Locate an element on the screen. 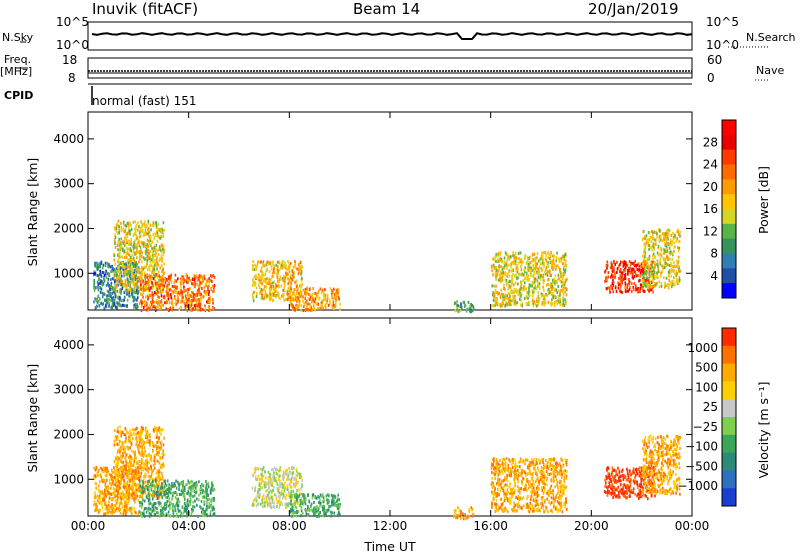 This screenshot has height=554, width=800. cpid-label: CPID is located at coordinates (19, 95).